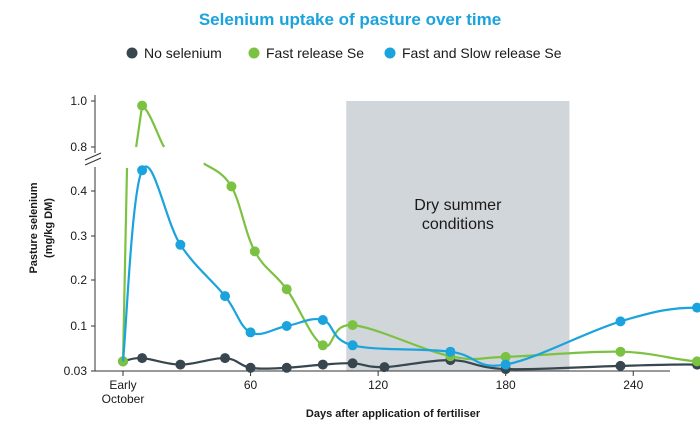 The width and height of the screenshot is (700, 435). What do you see at coordinates (633, 385) in the screenshot?
I see `x-tick-label: 240` at bounding box center [633, 385].